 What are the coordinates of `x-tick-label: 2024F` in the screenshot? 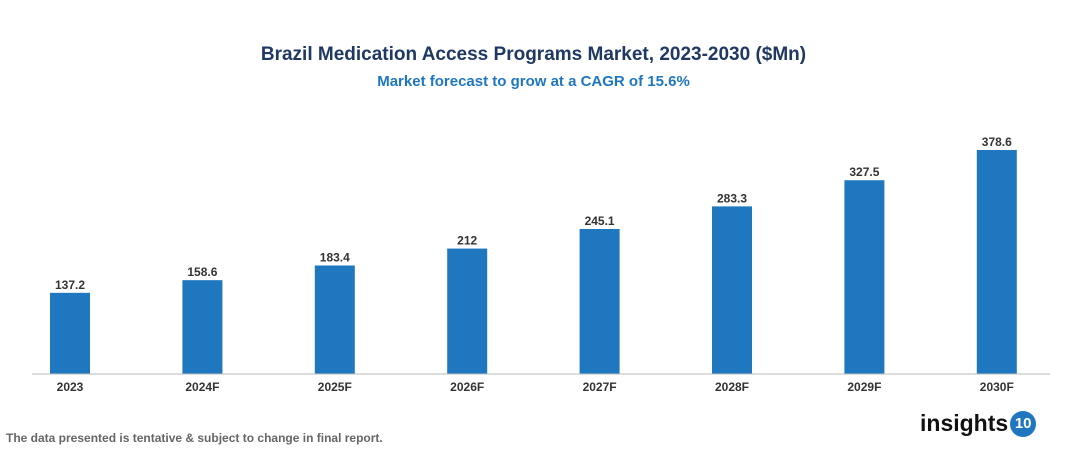 It's located at (202, 387).